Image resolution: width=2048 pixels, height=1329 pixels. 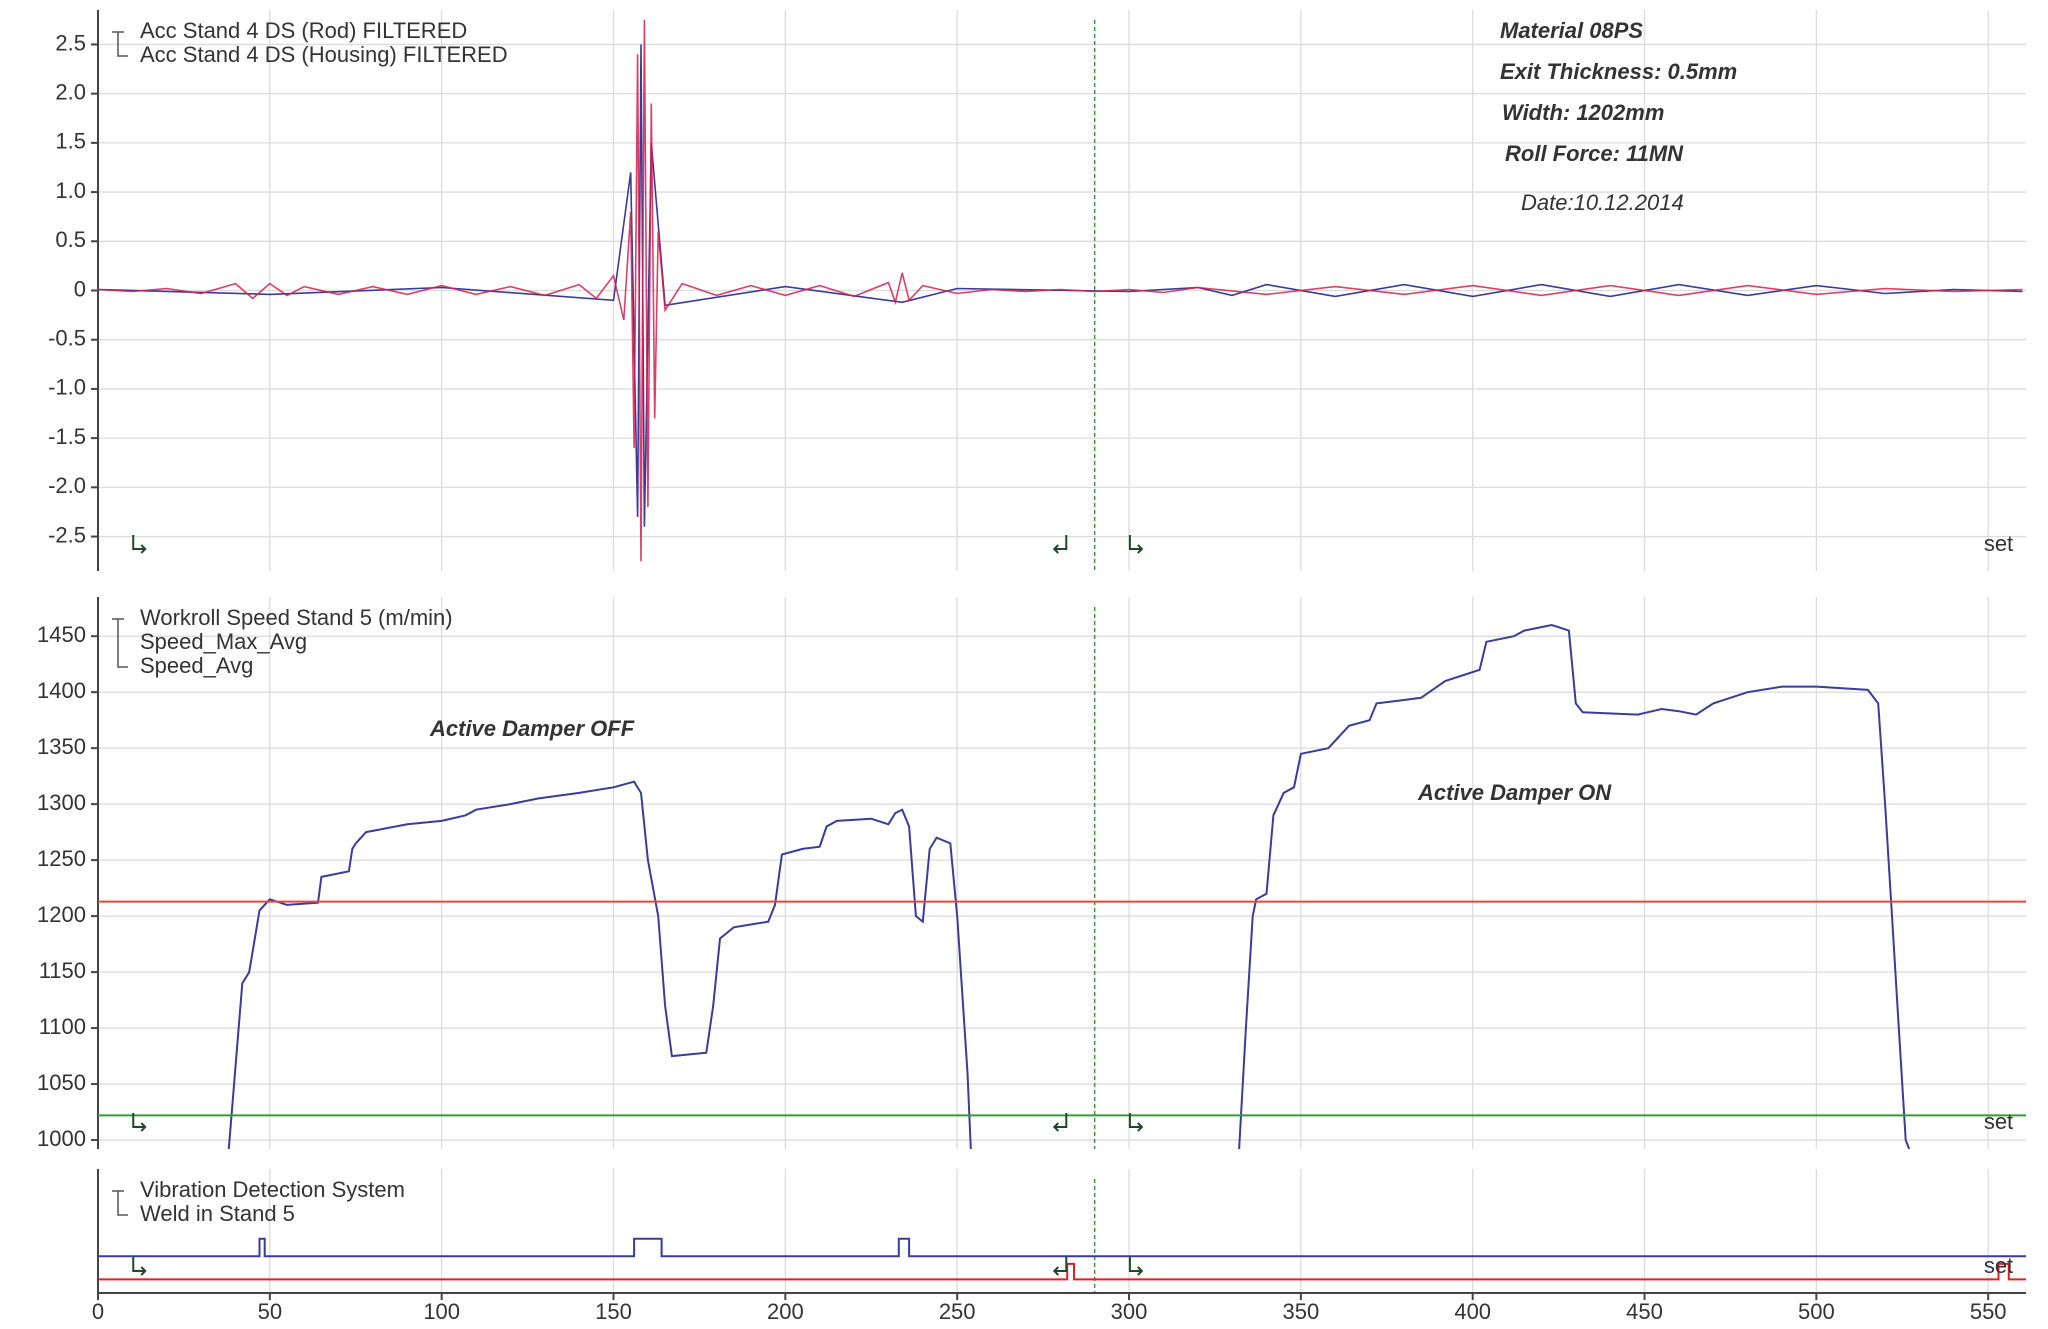 I want to click on legend-label: Acc Stand 4 DS (Housing) FILTERED, so click(x=324, y=54).